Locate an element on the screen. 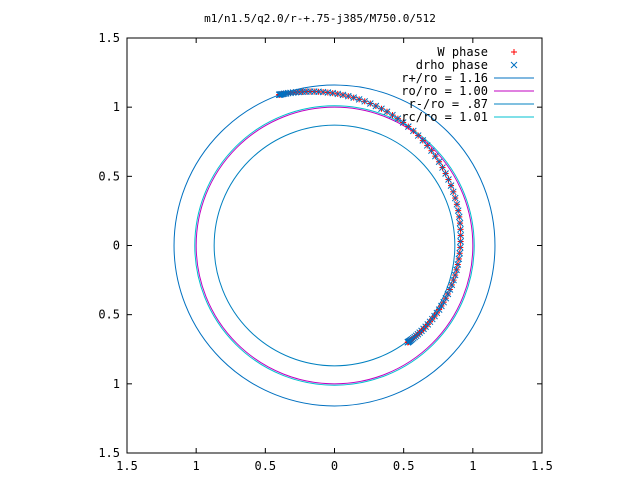 The height and width of the screenshot is (480, 640). y-tick-label: 0.5 is located at coordinates (109, 315).